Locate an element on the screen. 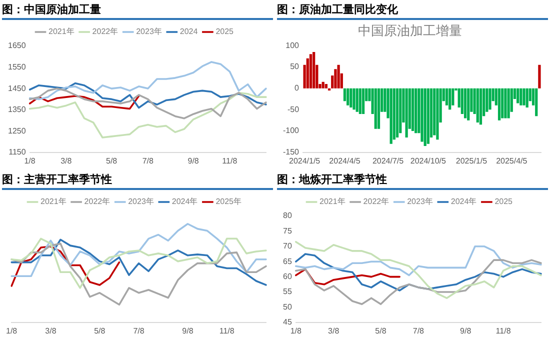 This screenshot has height=340, width=550. y-tick-label: 1150 is located at coordinates (17, 152).